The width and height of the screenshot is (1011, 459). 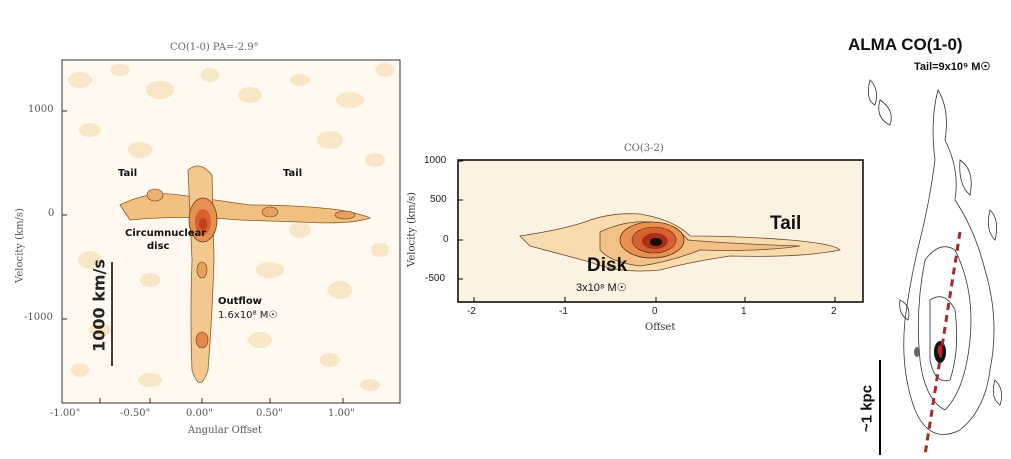 I want to click on p2-ytick-0: 0, so click(x=446, y=239).